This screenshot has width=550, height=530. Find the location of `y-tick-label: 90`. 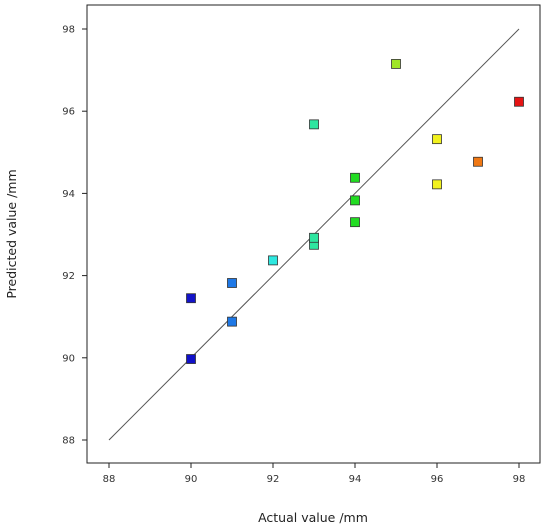

y-tick-label: 90 is located at coordinates (68, 358).